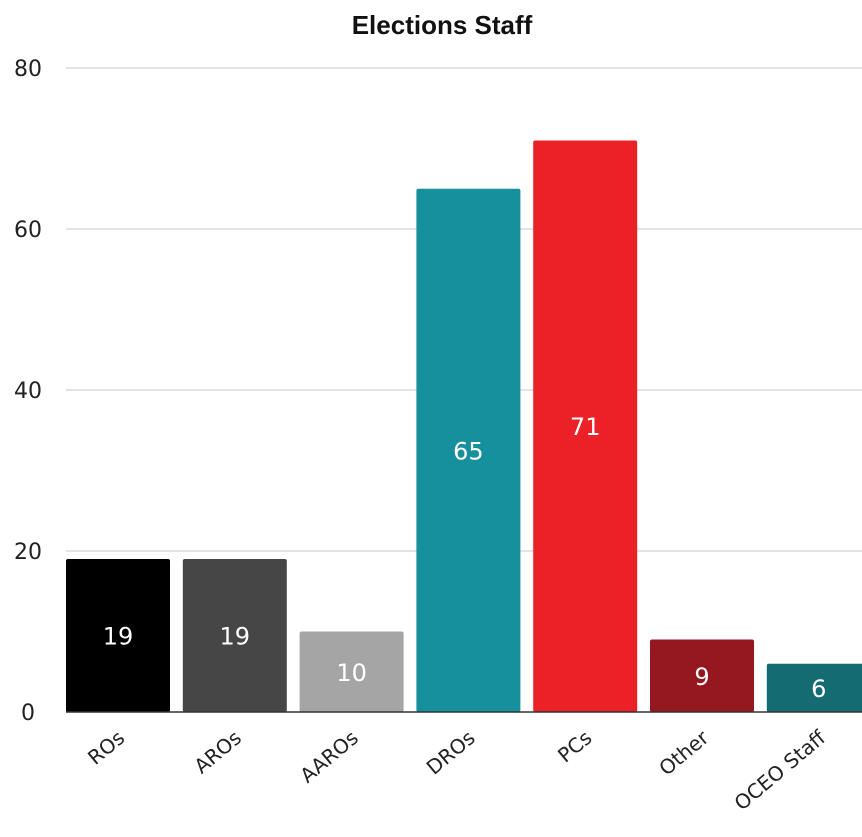  I want to click on y-tick-label: 80, so click(28, 69).